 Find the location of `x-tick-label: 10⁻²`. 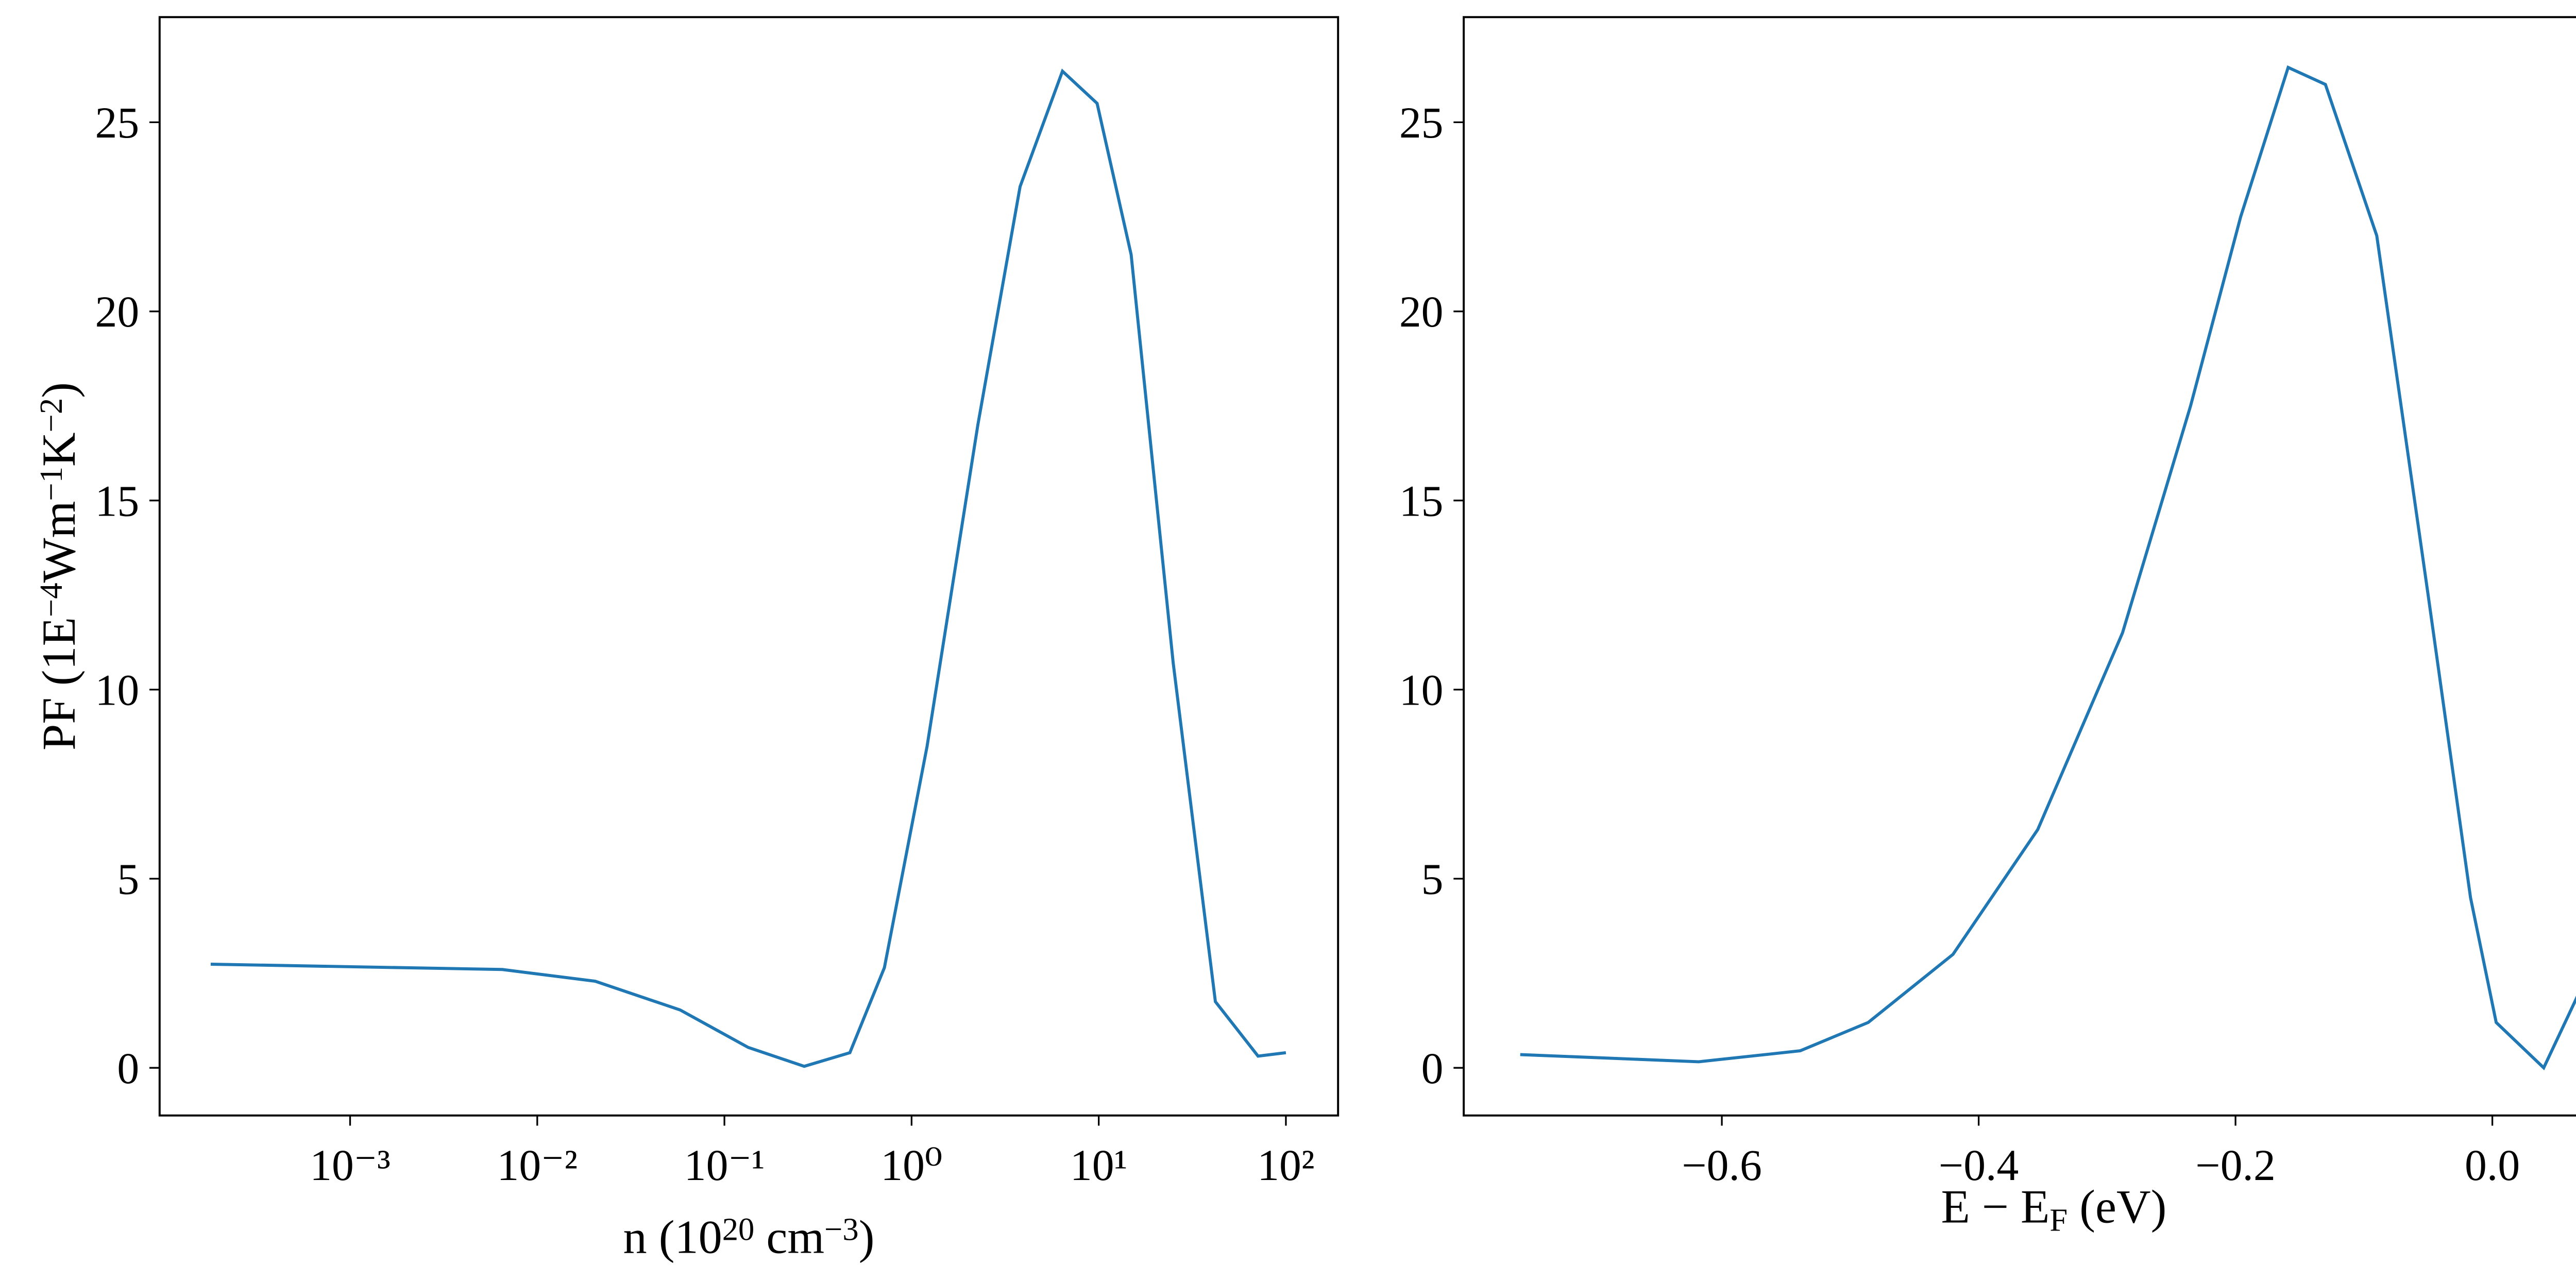

x-tick-label: 10⁻² is located at coordinates (537, 1165).